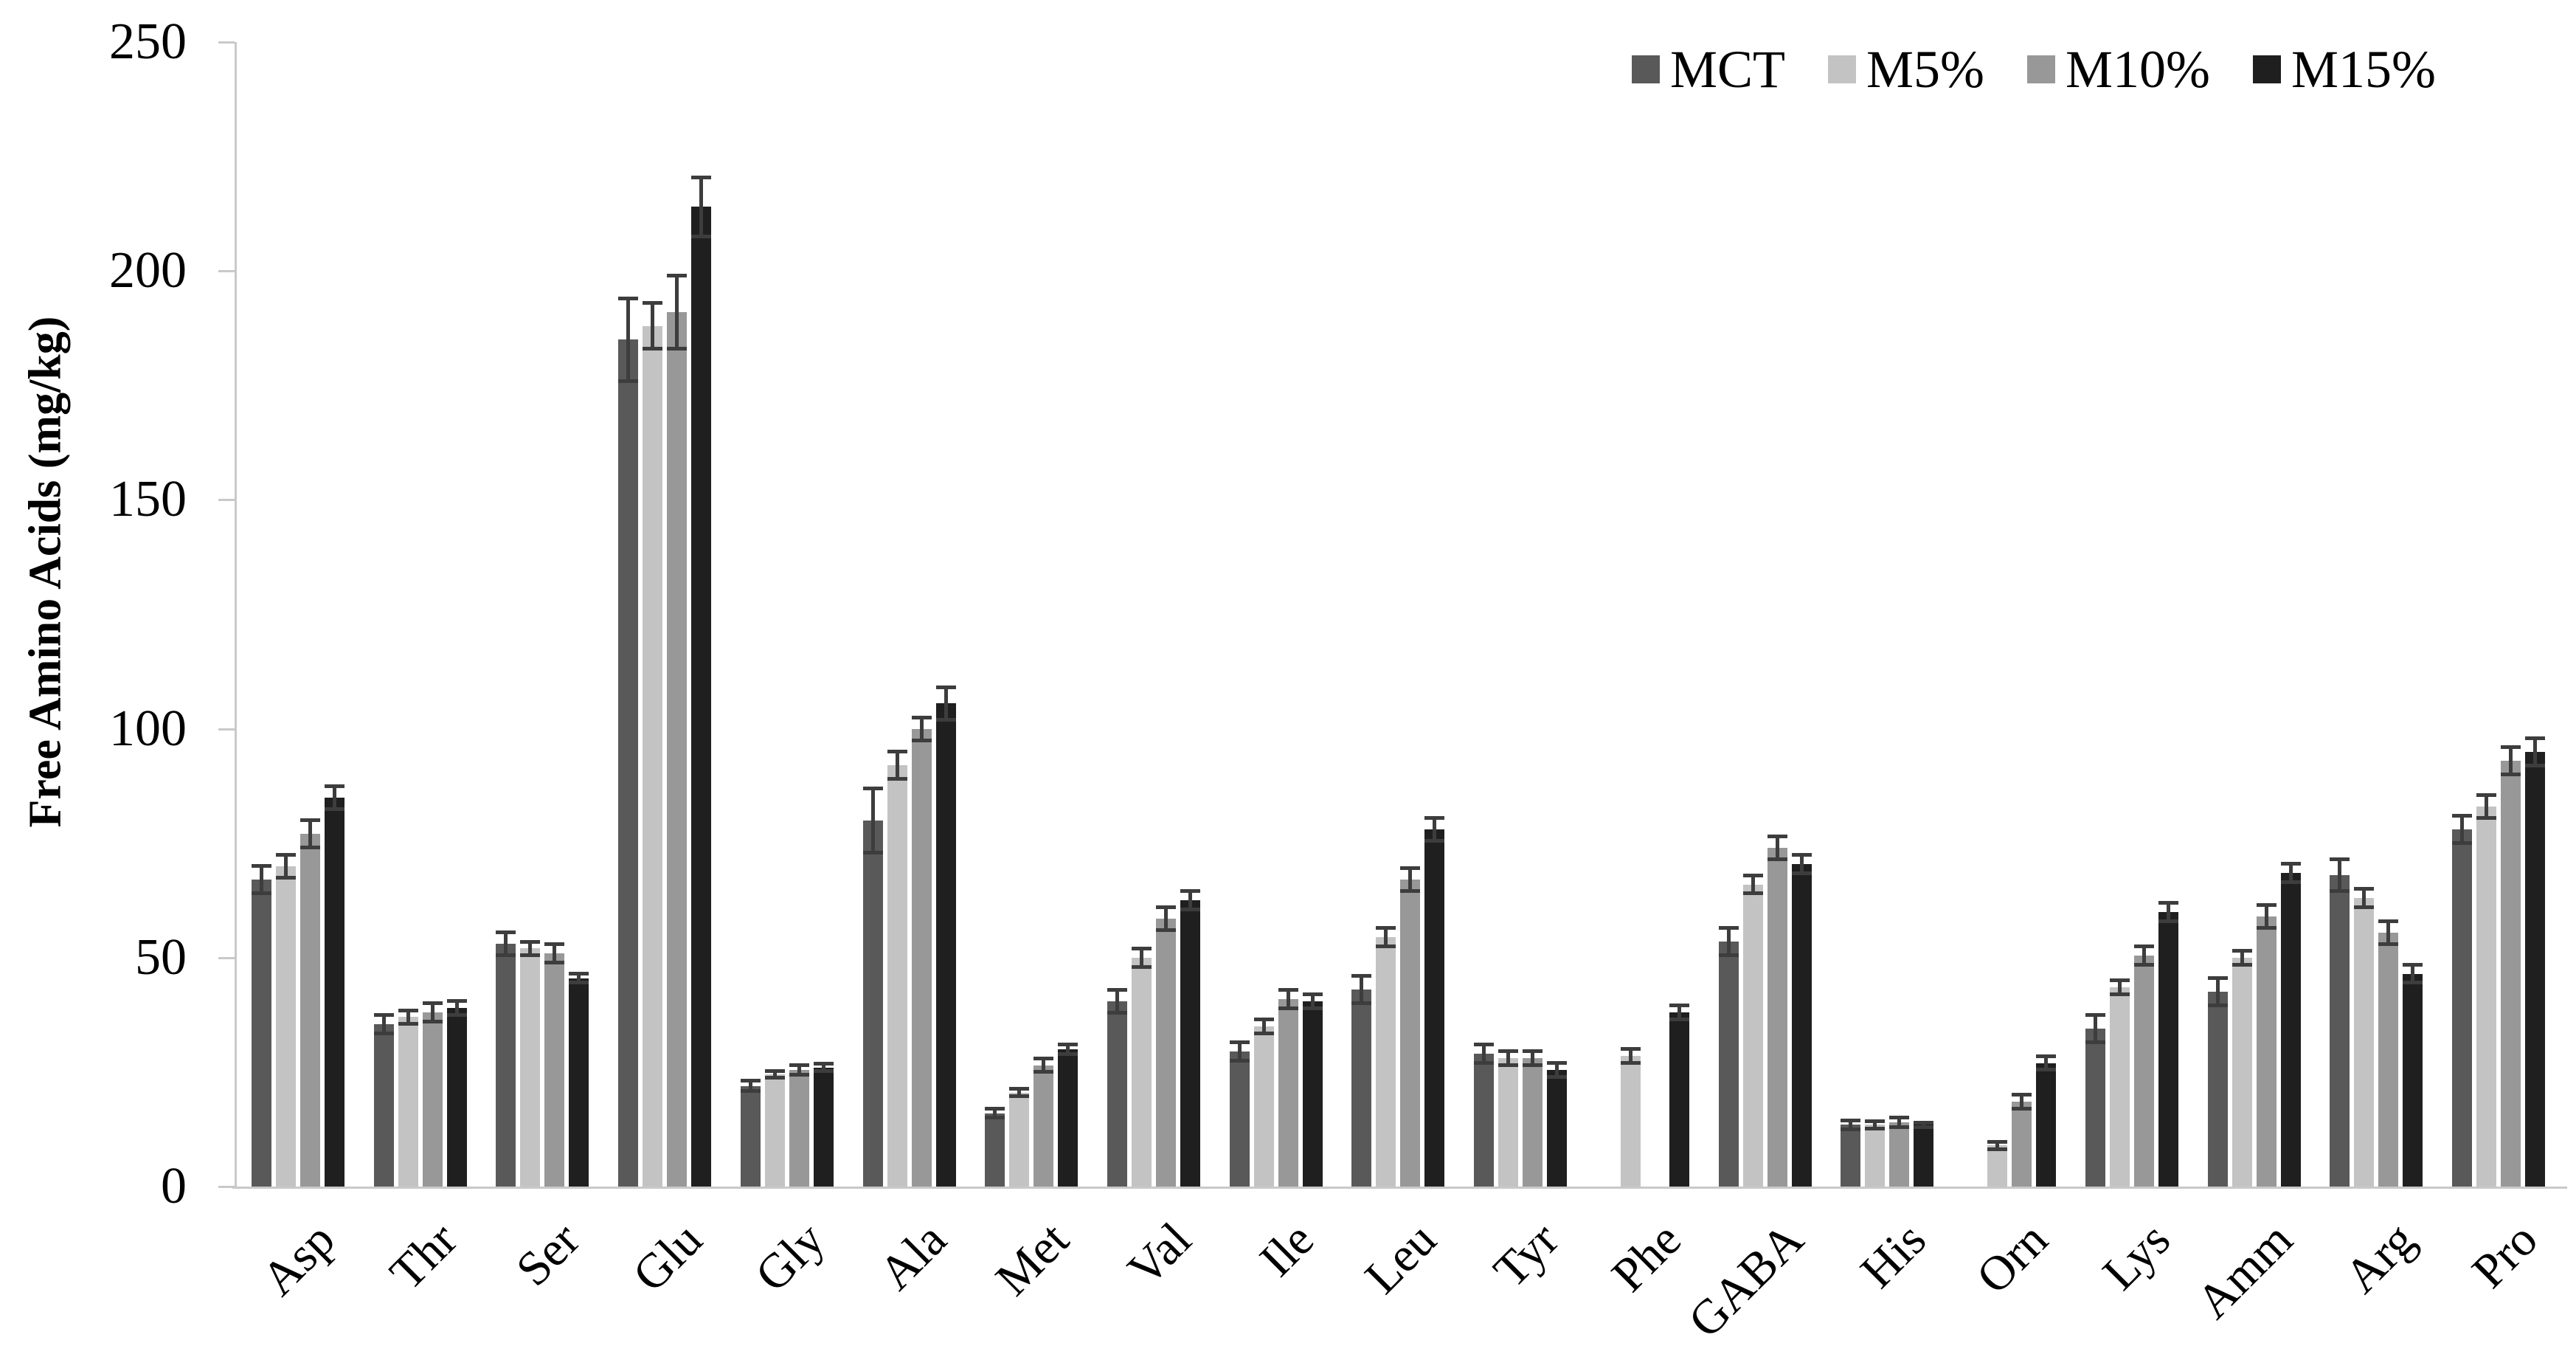  I want to click on bar-mct-arg, so click(2340, 1031).